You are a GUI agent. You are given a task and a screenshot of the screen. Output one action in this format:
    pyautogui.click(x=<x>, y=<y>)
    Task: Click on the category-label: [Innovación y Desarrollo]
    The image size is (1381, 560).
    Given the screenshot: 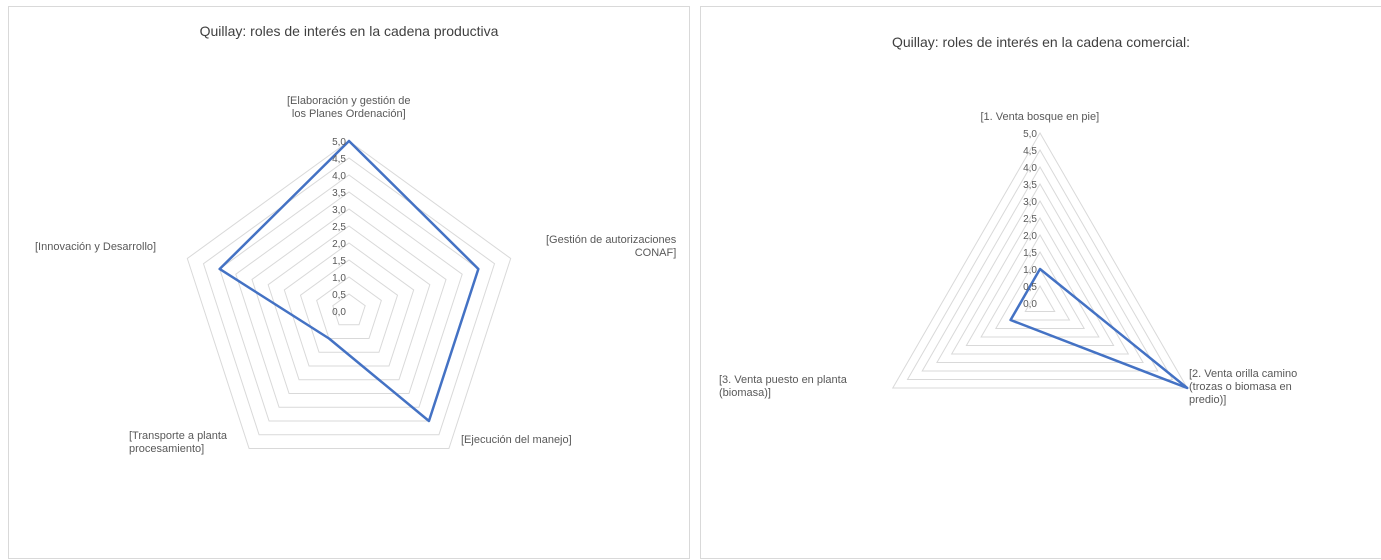 What is the action you would take?
    pyautogui.click(x=96, y=247)
    